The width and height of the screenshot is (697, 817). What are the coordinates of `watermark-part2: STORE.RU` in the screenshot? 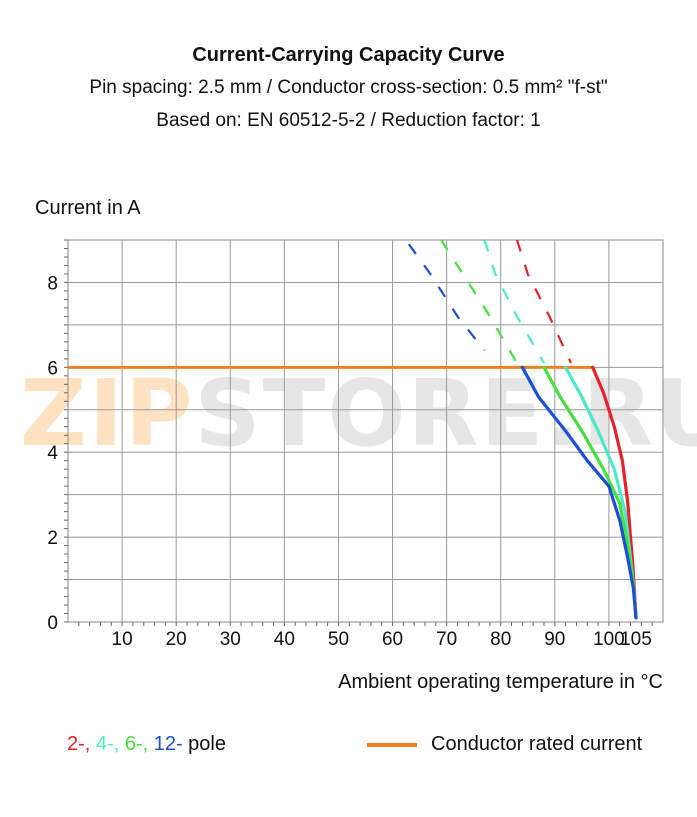 It's located at (445, 413).